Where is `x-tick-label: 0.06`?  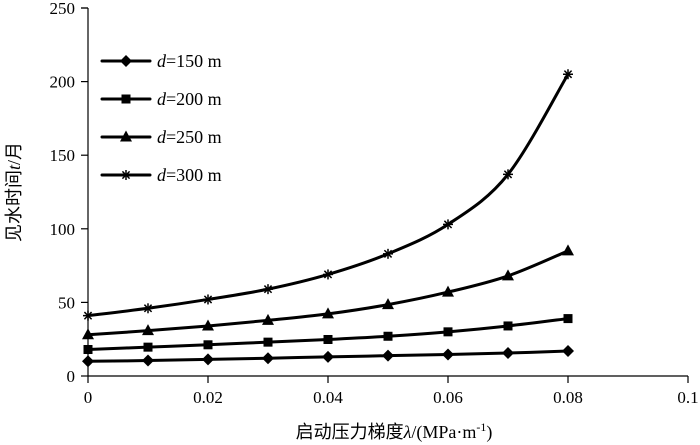
x-tick-label: 0.06 is located at coordinates (448, 397).